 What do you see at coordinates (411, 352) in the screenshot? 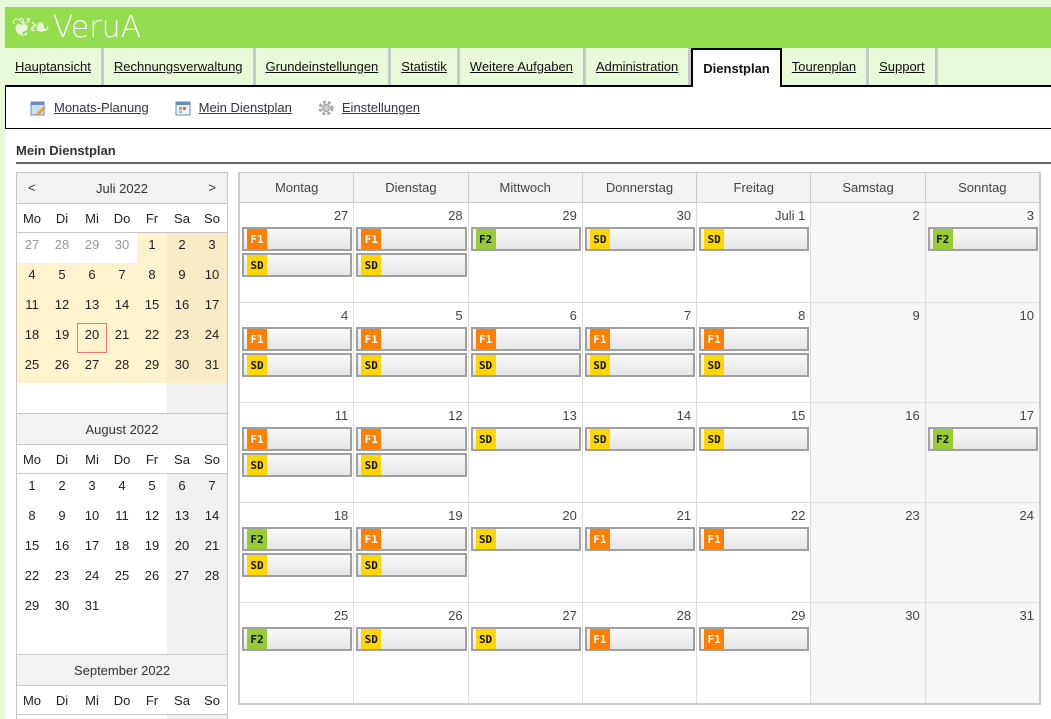
I see `calendar-day: 5 F1 SD` at bounding box center [411, 352].